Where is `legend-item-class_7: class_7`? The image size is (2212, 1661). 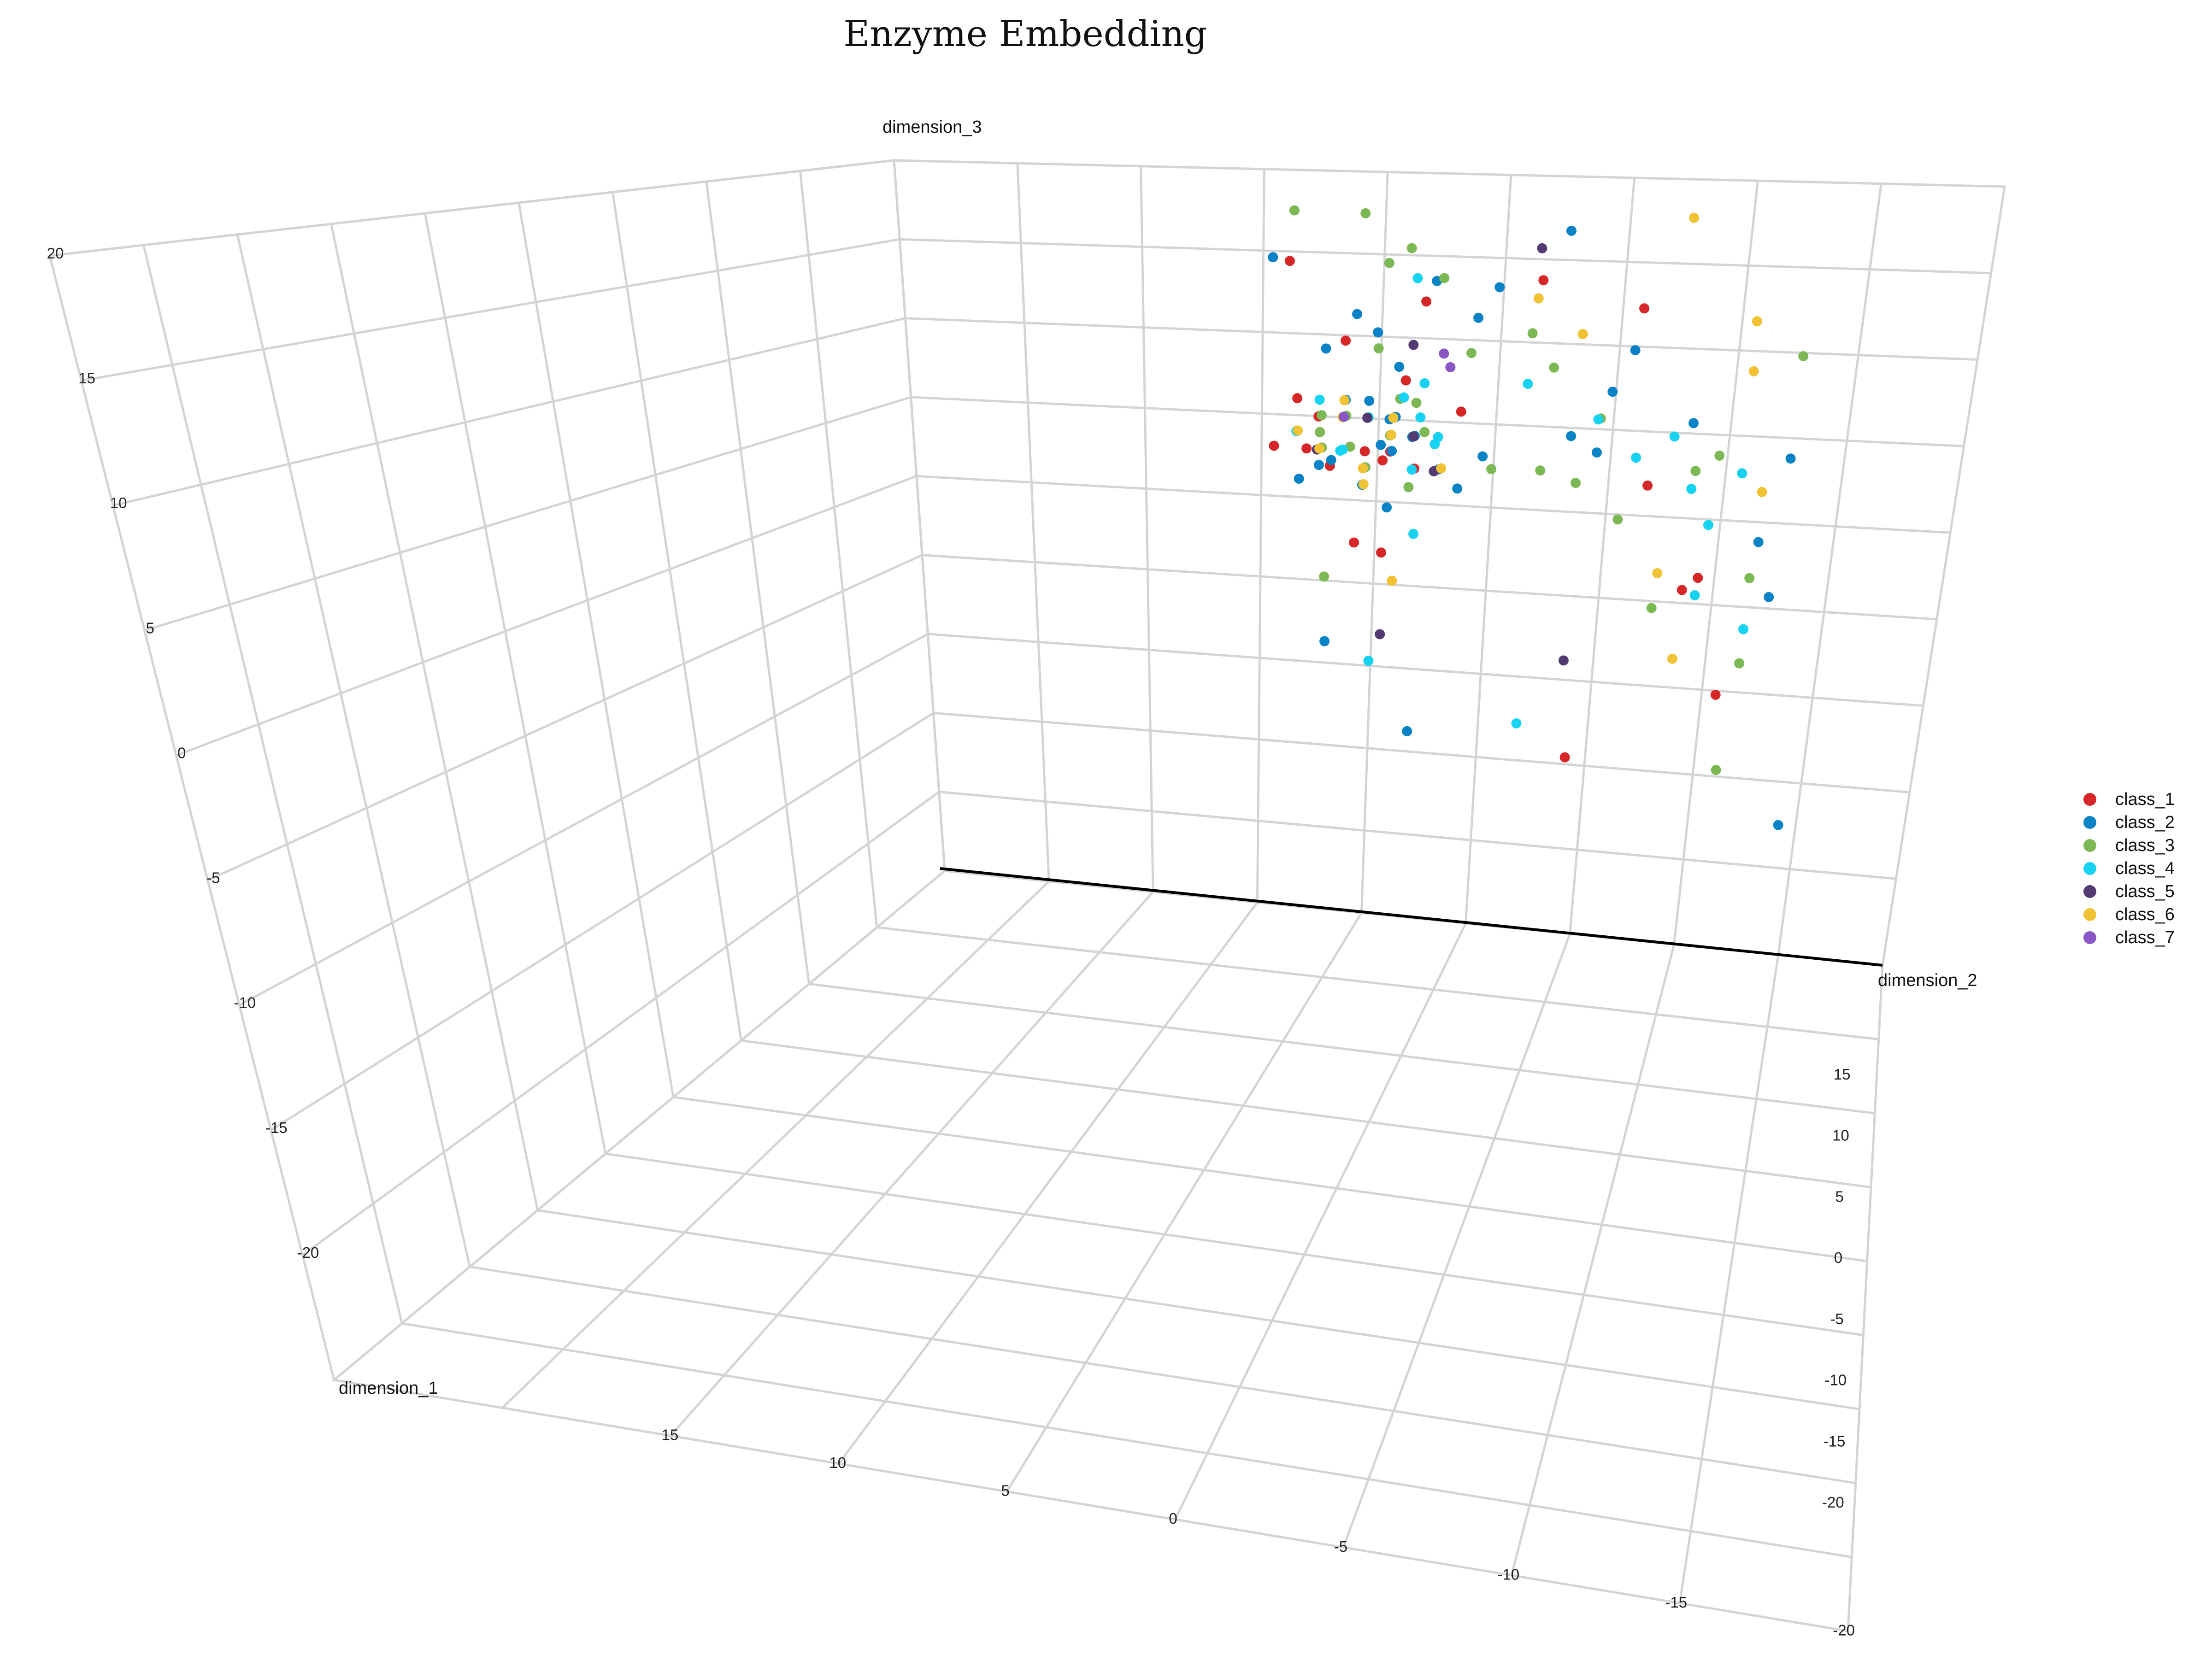 legend-item-class_7: class_7 is located at coordinates (2129, 937).